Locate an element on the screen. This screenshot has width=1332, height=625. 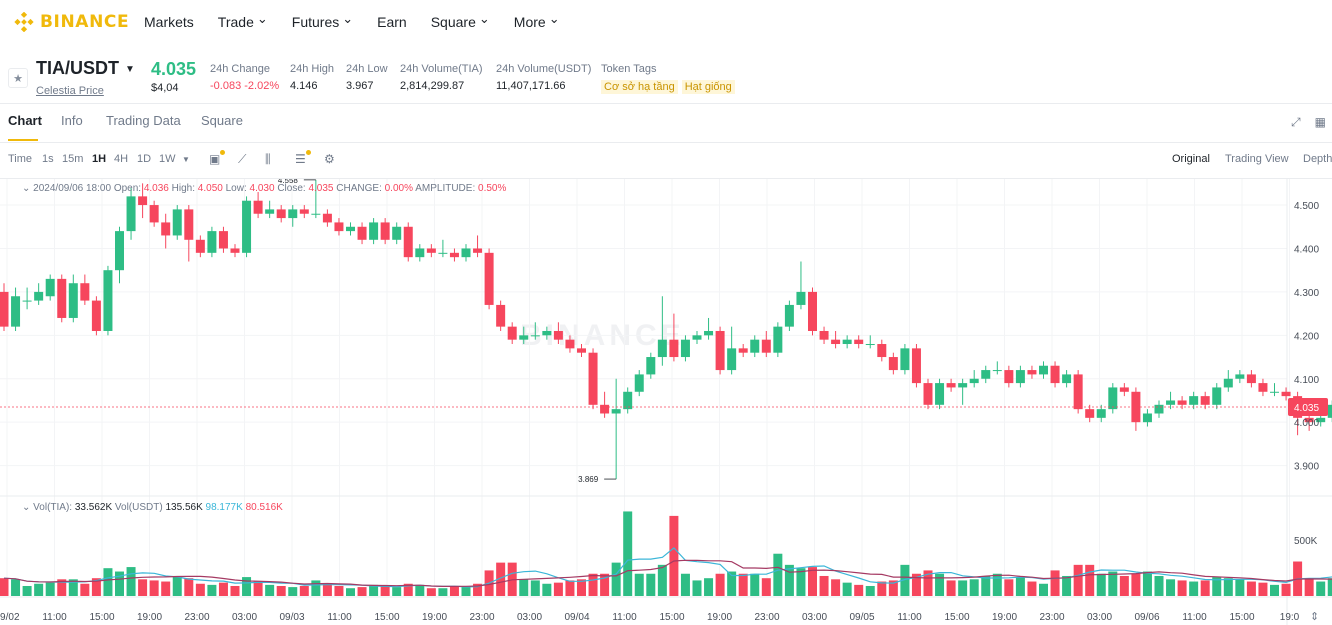
x-tick-label: 23:00 is located at coordinates (1051, 617).